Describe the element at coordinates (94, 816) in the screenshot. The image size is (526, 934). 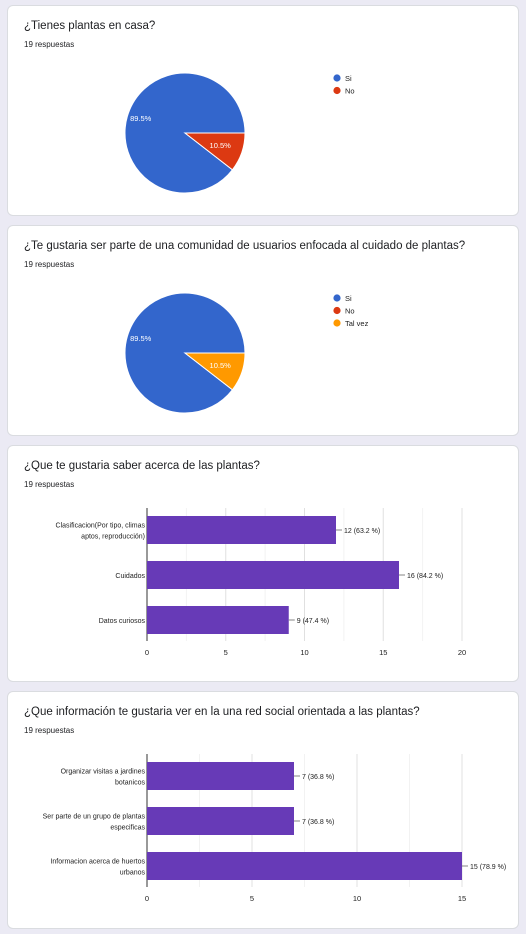
I see `category-label: Ser parte de un grupo de plantas` at that location.